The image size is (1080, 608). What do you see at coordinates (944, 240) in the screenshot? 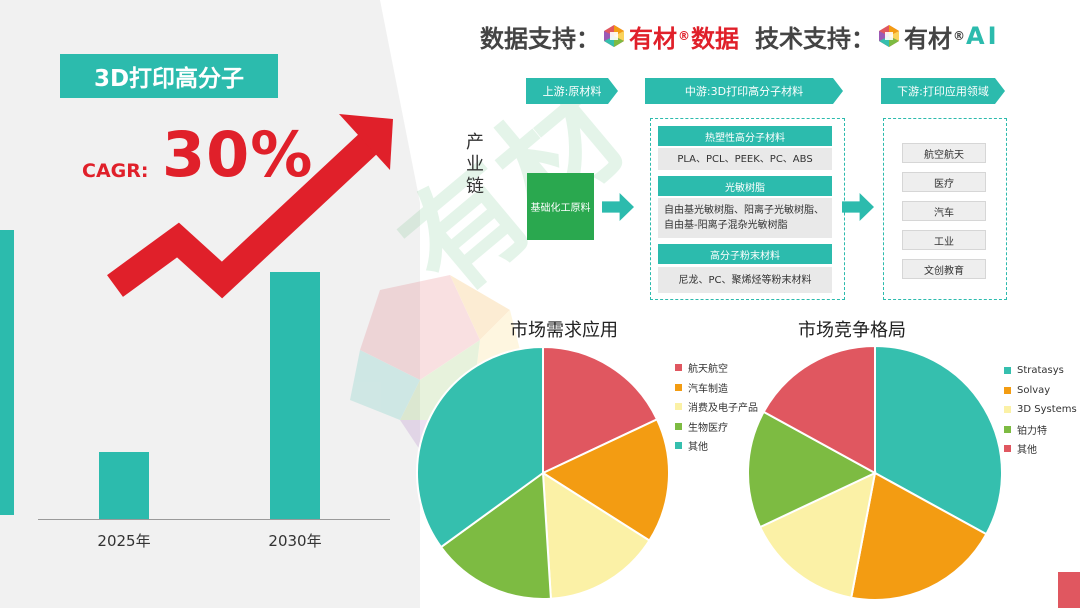
I see `application-item: 工业` at bounding box center [944, 240].